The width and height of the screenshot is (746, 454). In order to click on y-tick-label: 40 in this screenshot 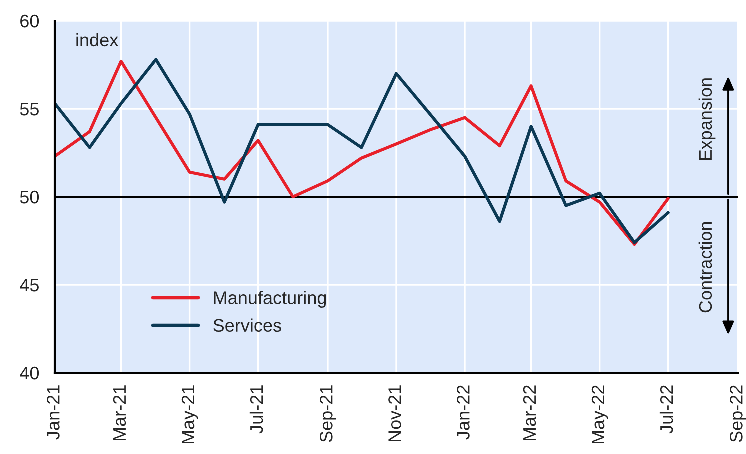, I will do `click(30, 373)`.